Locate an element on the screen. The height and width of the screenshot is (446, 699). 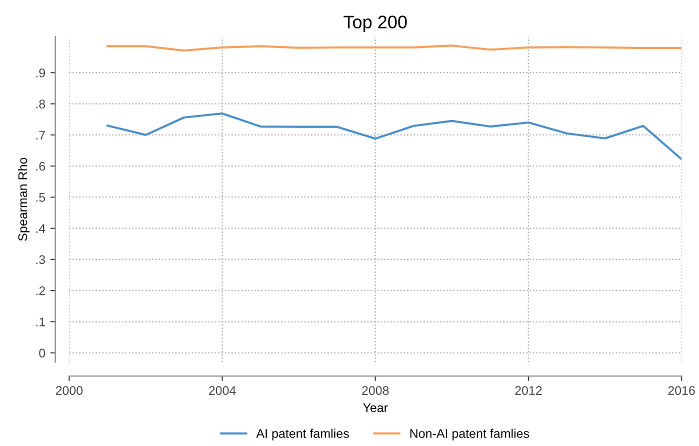
x-tick-label: 2012 is located at coordinates (528, 390).